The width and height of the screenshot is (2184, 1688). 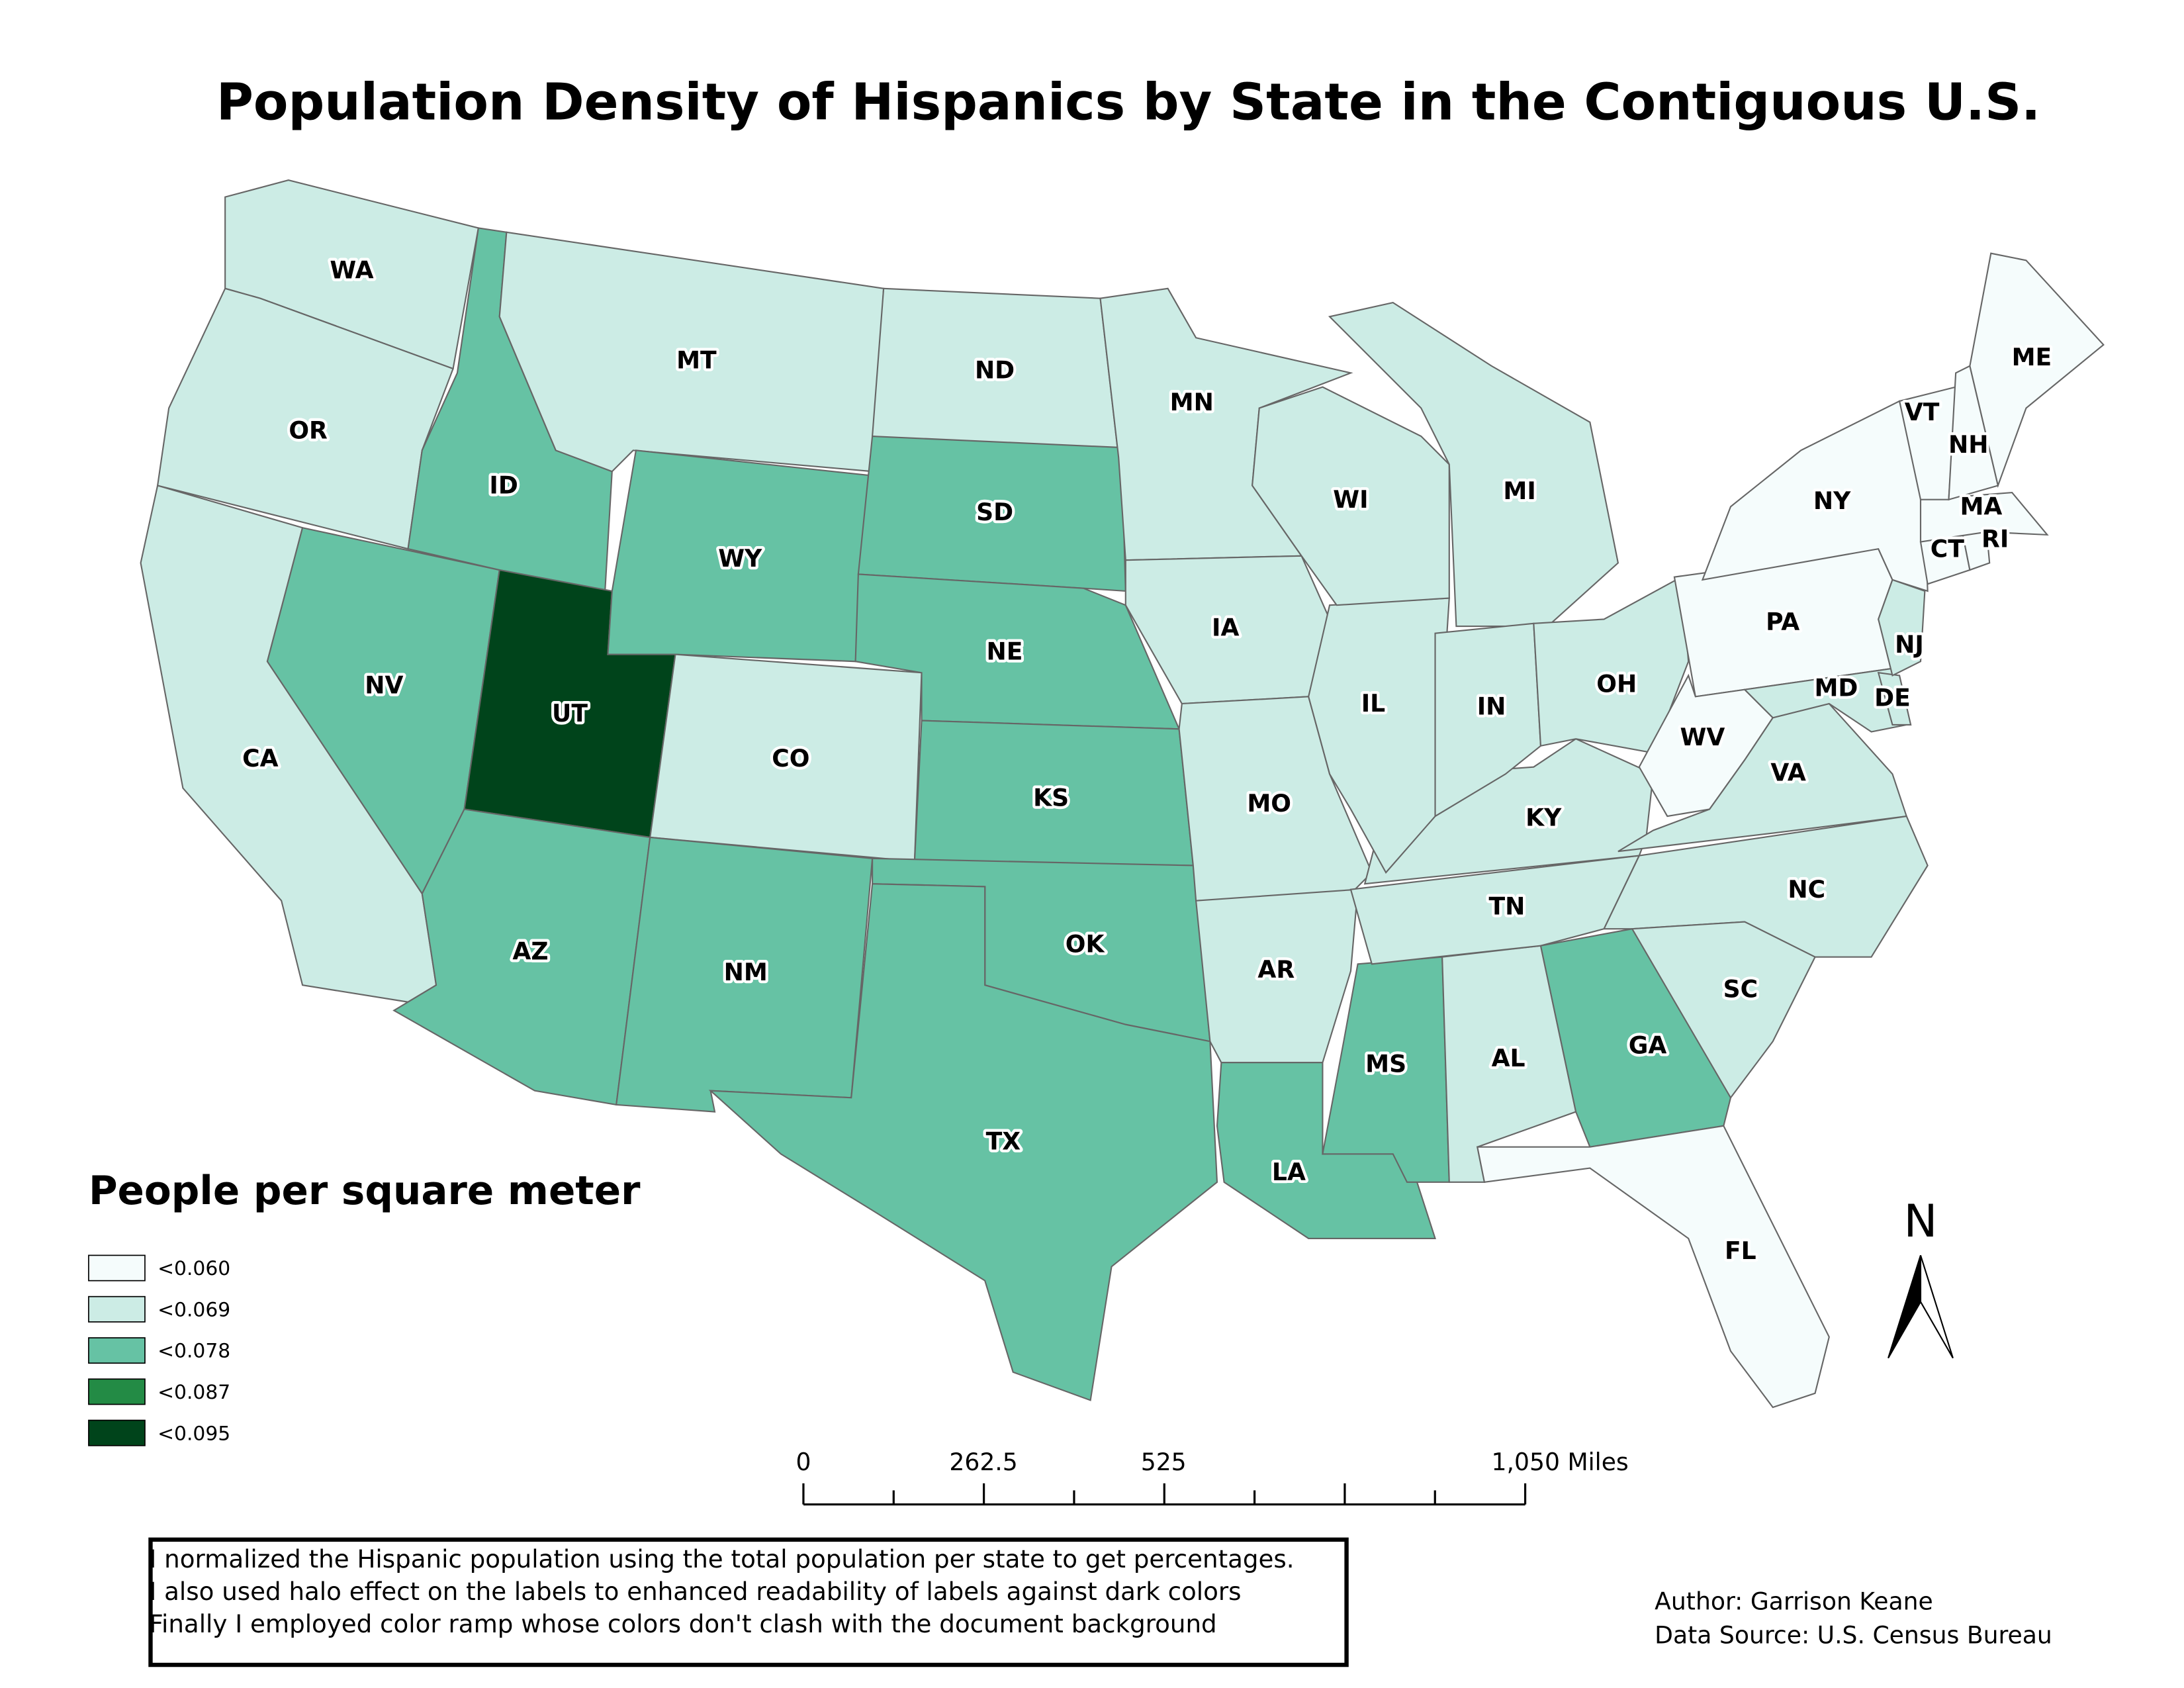 What do you see at coordinates (1783, 622) in the screenshot?
I see `state-label: PA` at bounding box center [1783, 622].